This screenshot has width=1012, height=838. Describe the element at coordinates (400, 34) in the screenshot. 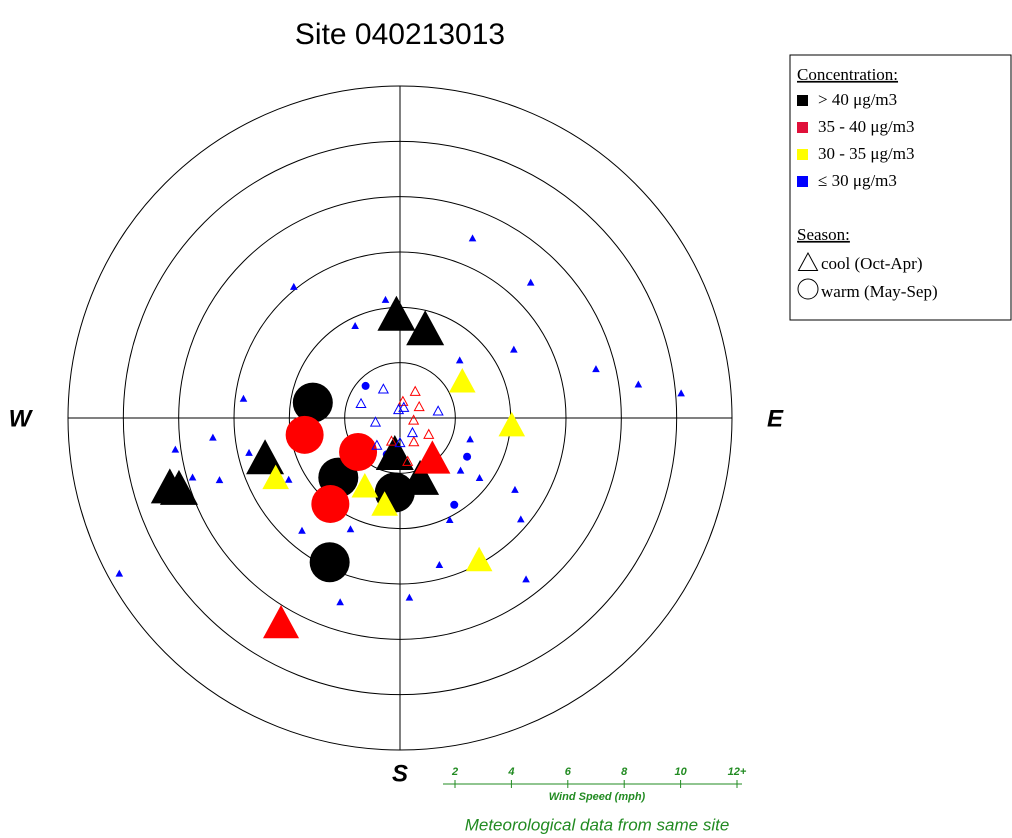

I see `chart-title: Site 040213013` at that location.